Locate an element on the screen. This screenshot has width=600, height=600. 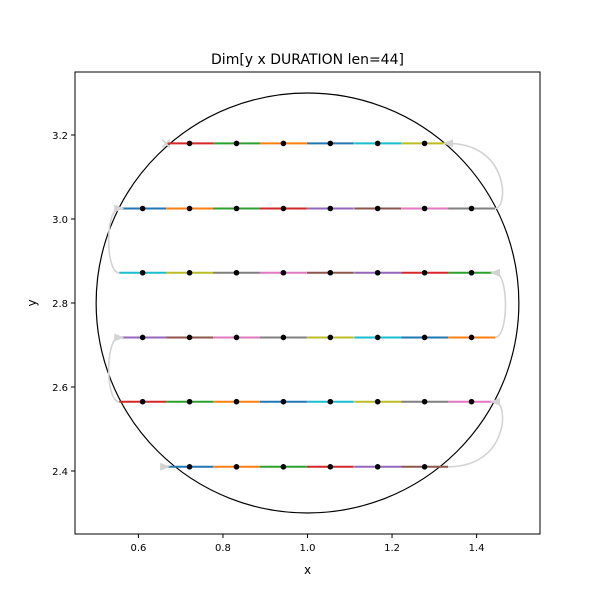
y-tick-label: 2.6 is located at coordinates (60, 388).